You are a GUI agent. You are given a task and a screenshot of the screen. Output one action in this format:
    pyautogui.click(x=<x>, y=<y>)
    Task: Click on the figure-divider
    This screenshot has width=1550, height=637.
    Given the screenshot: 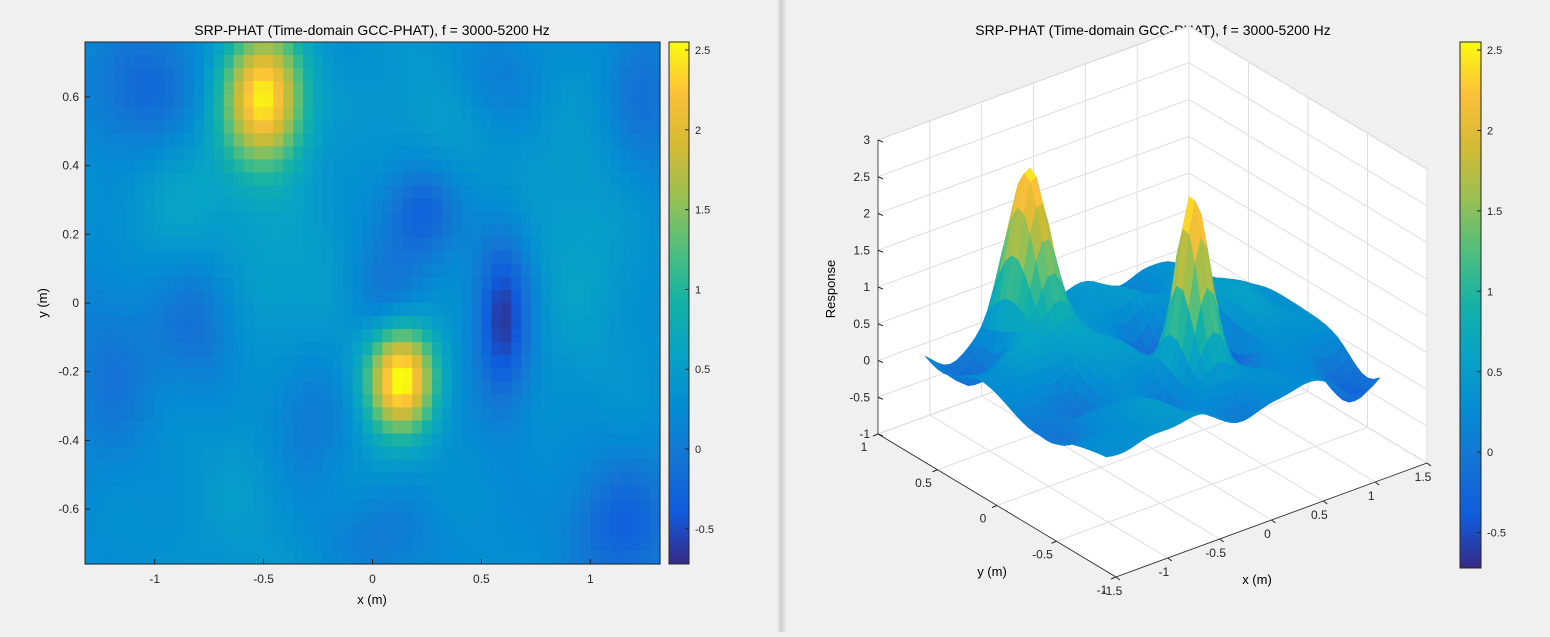 What is the action you would take?
    pyautogui.click(x=782, y=316)
    